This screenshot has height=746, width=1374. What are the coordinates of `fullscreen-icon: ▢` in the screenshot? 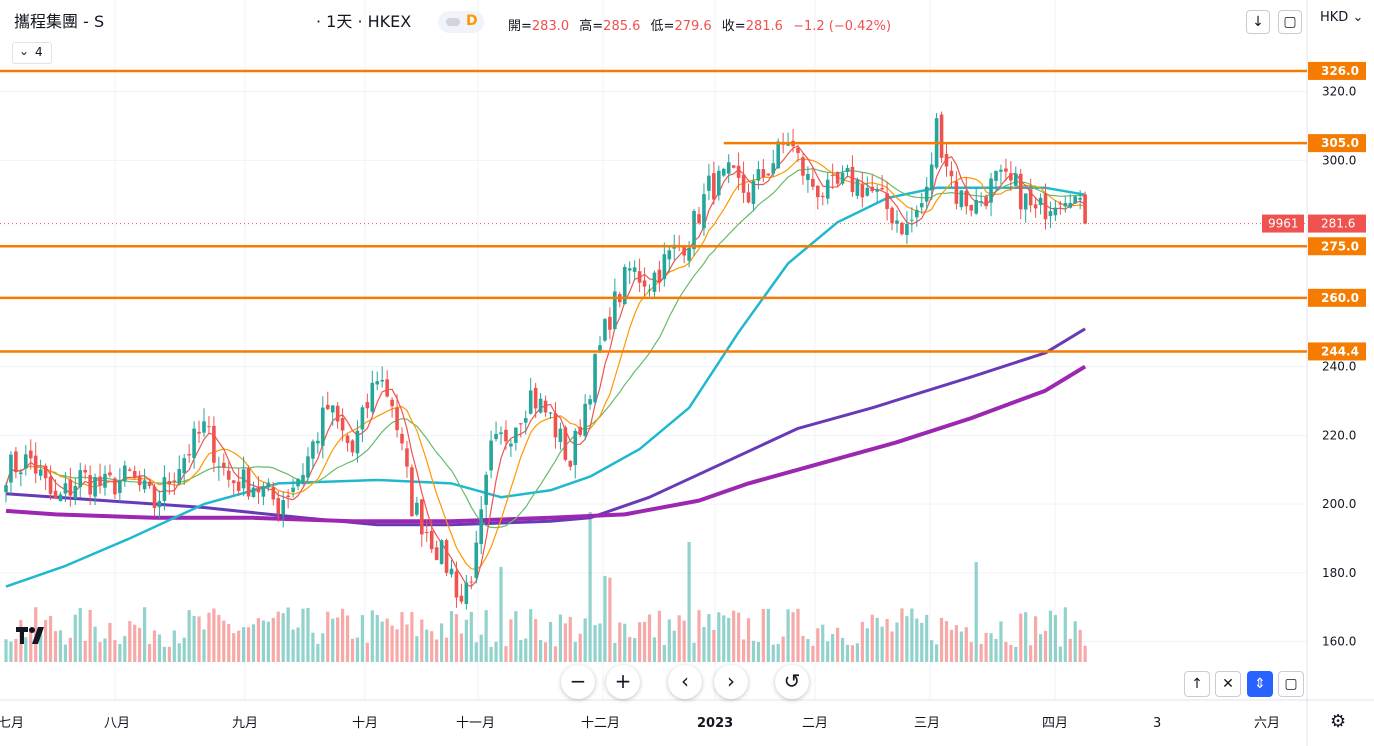 It's located at (1290, 22).